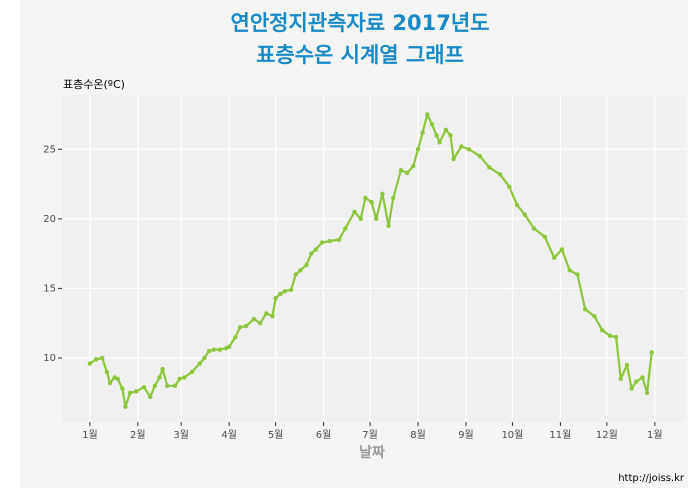 The width and height of the screenshot is (698, 497). Describe the element at coordinates (276, 435) in the screenshot. I see `x-tick-label: 5월` at that location.